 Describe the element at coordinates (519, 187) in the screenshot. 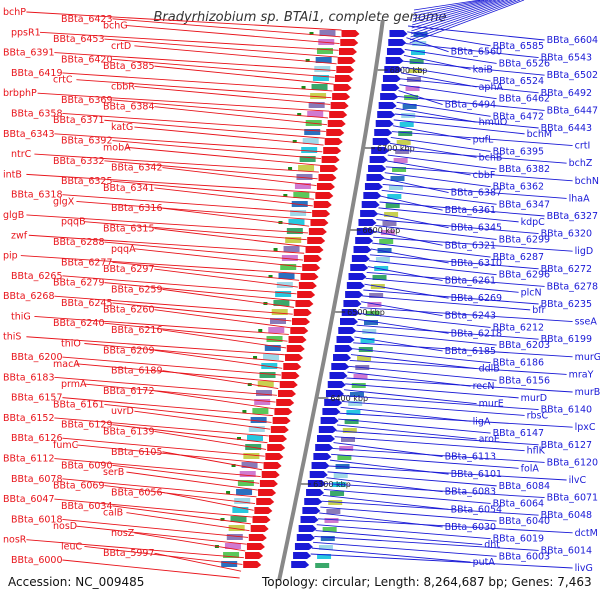

I see `gene-label-right: BBta_6362` at that location.